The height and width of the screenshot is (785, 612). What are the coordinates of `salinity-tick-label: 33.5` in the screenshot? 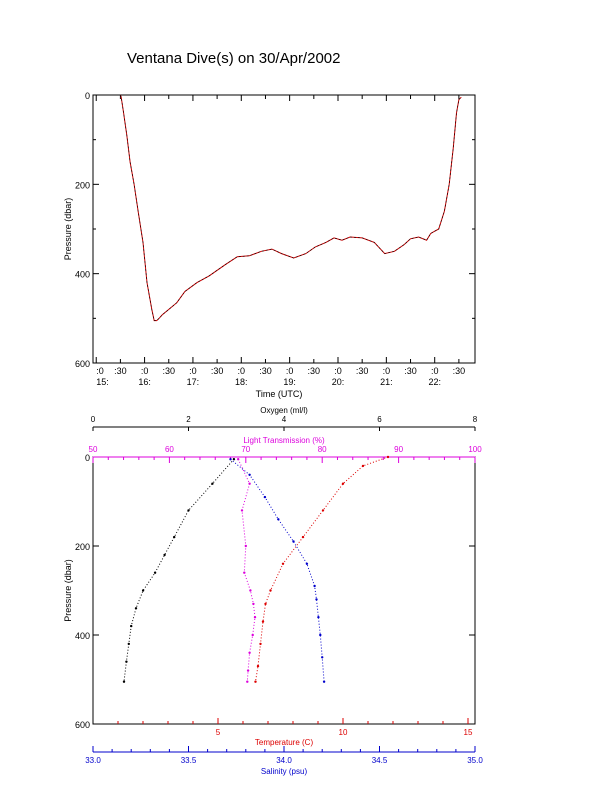 It's located at (189, 760).